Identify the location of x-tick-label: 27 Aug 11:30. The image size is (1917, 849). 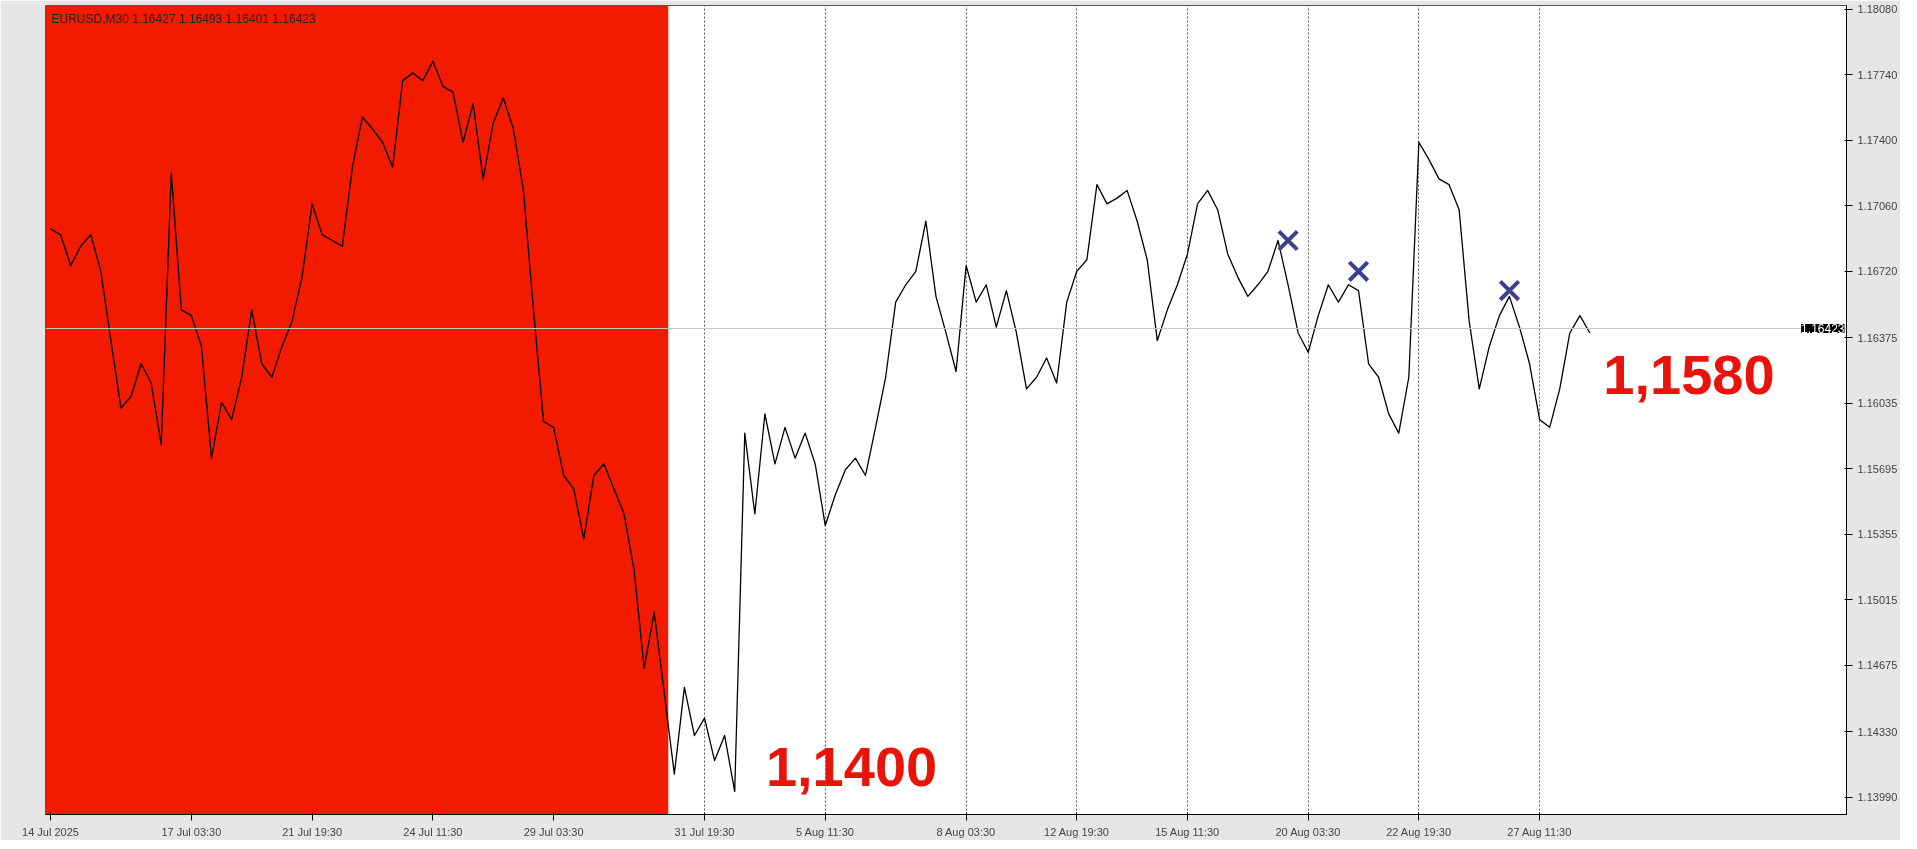
(1539, 831).